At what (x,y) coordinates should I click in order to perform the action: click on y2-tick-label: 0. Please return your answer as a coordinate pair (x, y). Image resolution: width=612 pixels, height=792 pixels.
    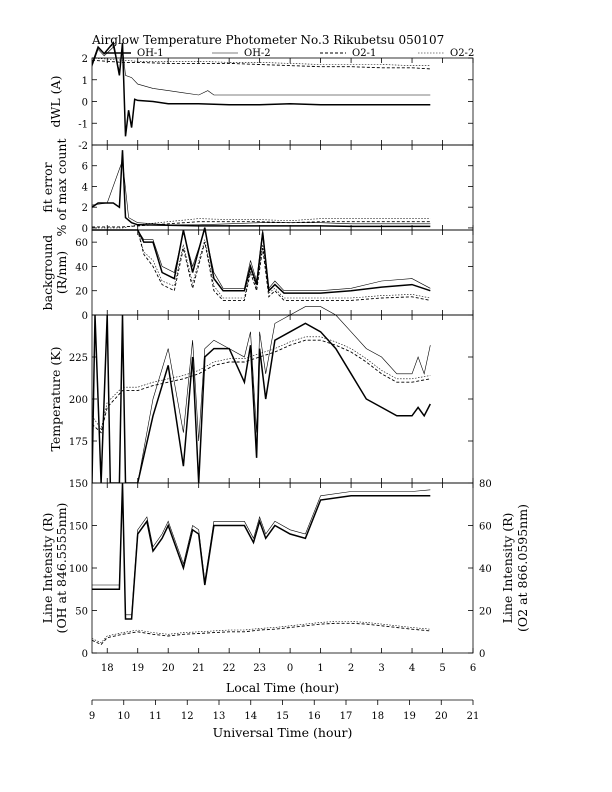
    Looking at the image, I should click on (482, 654).